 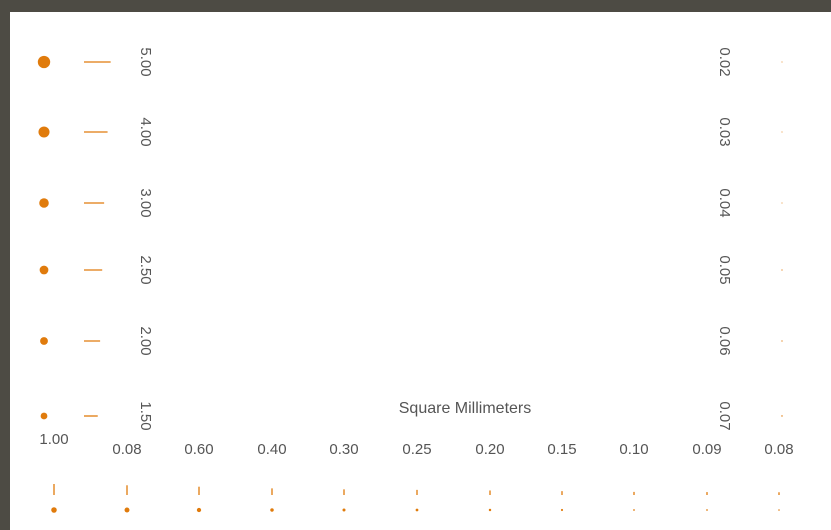 I want to click on size-label: 0.06, so click(x=724, y=340).